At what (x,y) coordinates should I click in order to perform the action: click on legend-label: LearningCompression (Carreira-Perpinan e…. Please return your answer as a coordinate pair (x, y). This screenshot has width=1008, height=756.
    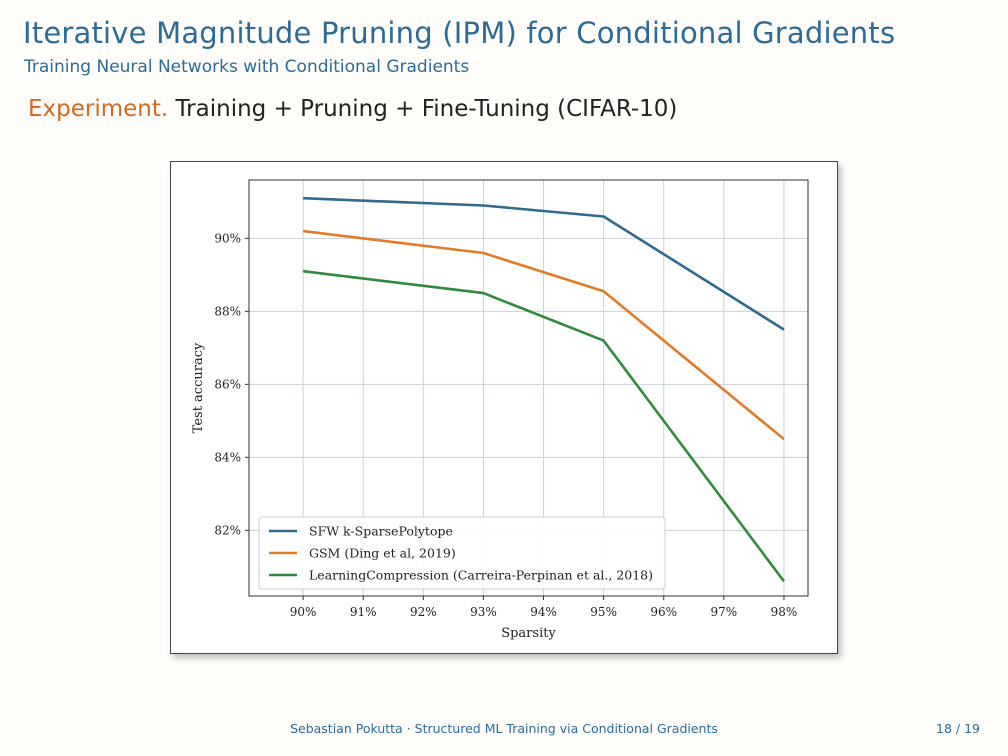
    Looking at the image, I should click on (481, 575).